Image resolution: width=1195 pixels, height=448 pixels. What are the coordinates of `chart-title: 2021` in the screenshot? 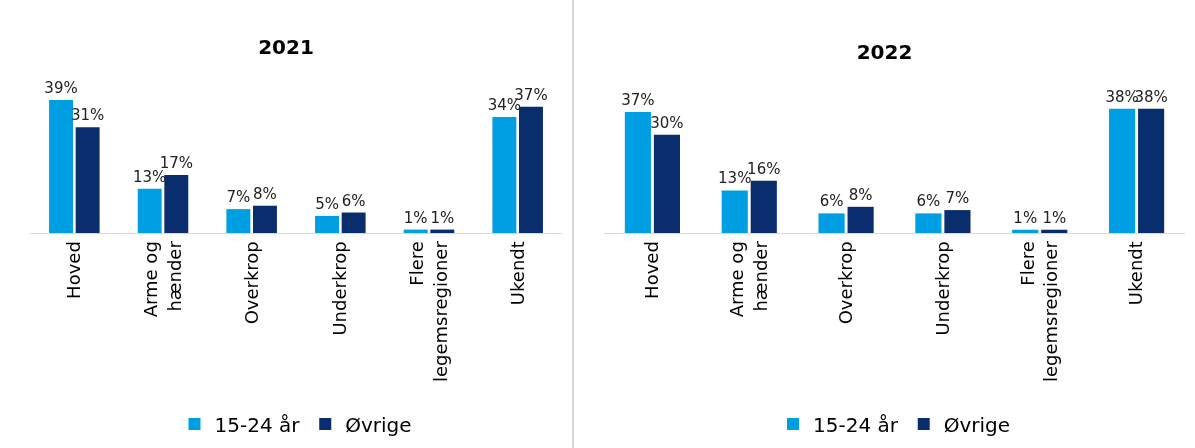 It's located at (286, 47).